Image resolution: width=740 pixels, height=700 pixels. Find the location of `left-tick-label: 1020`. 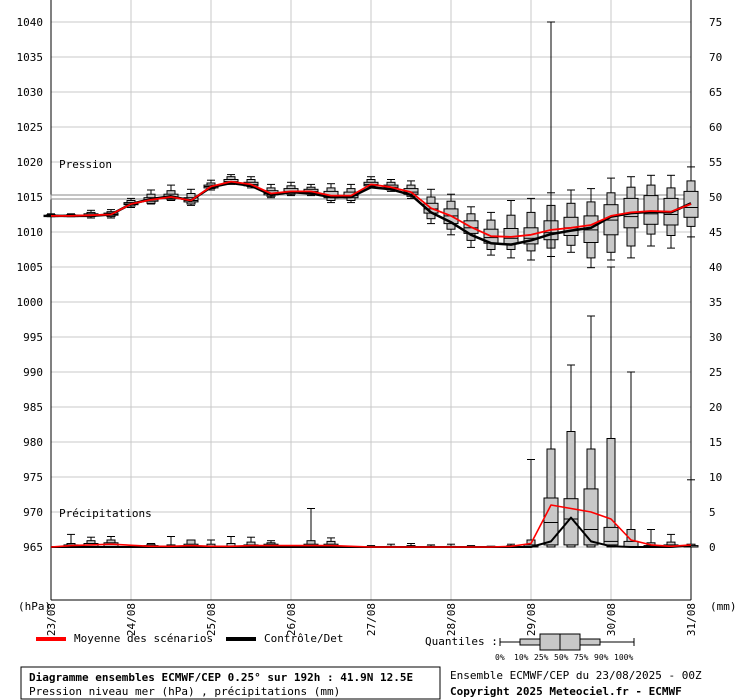

left-tick-label: 1020 is located at coordinates (30, 162).